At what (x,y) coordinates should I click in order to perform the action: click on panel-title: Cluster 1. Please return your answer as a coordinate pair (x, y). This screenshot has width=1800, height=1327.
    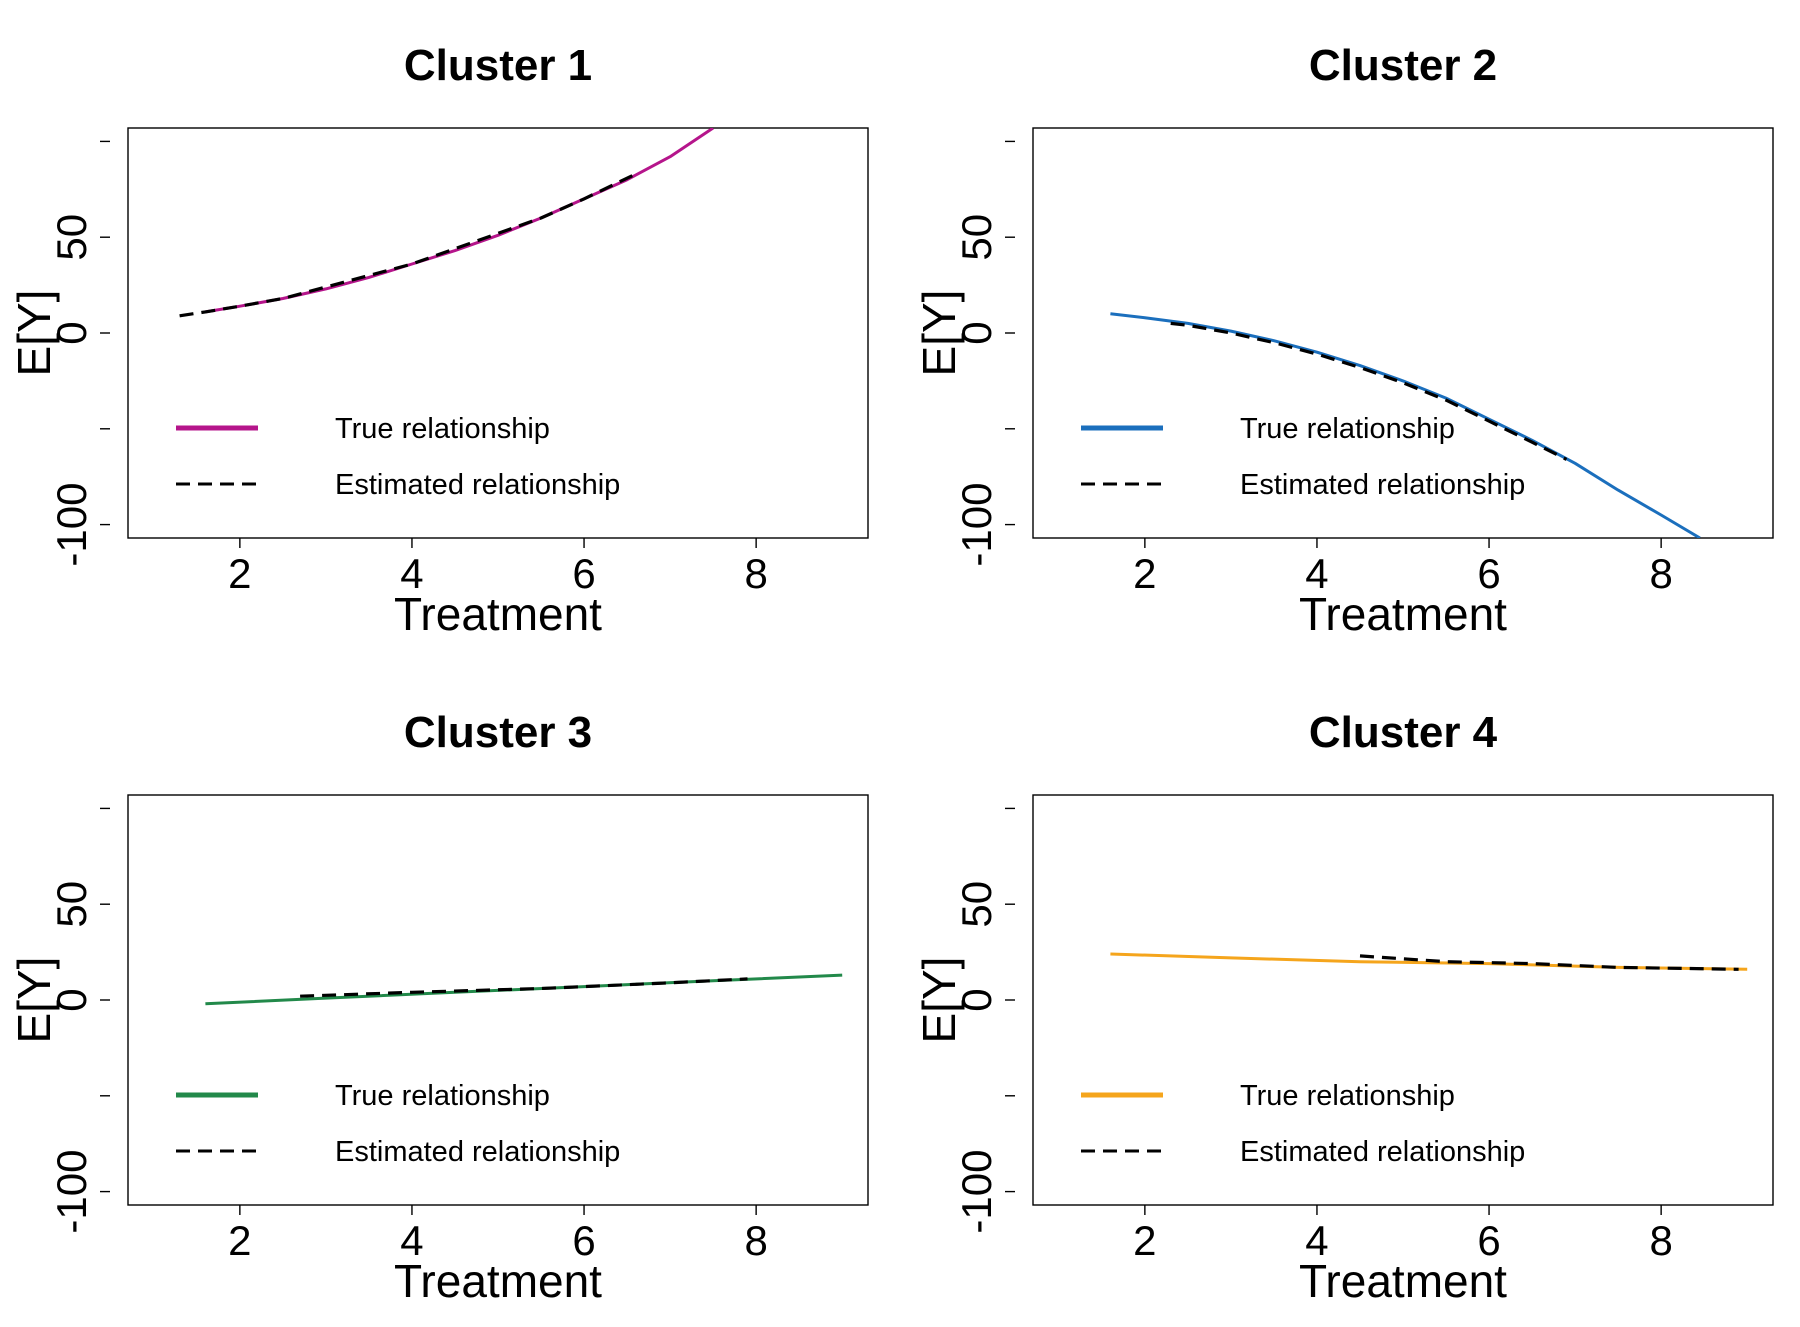
    Looking at the image, I should click on (498, 65).